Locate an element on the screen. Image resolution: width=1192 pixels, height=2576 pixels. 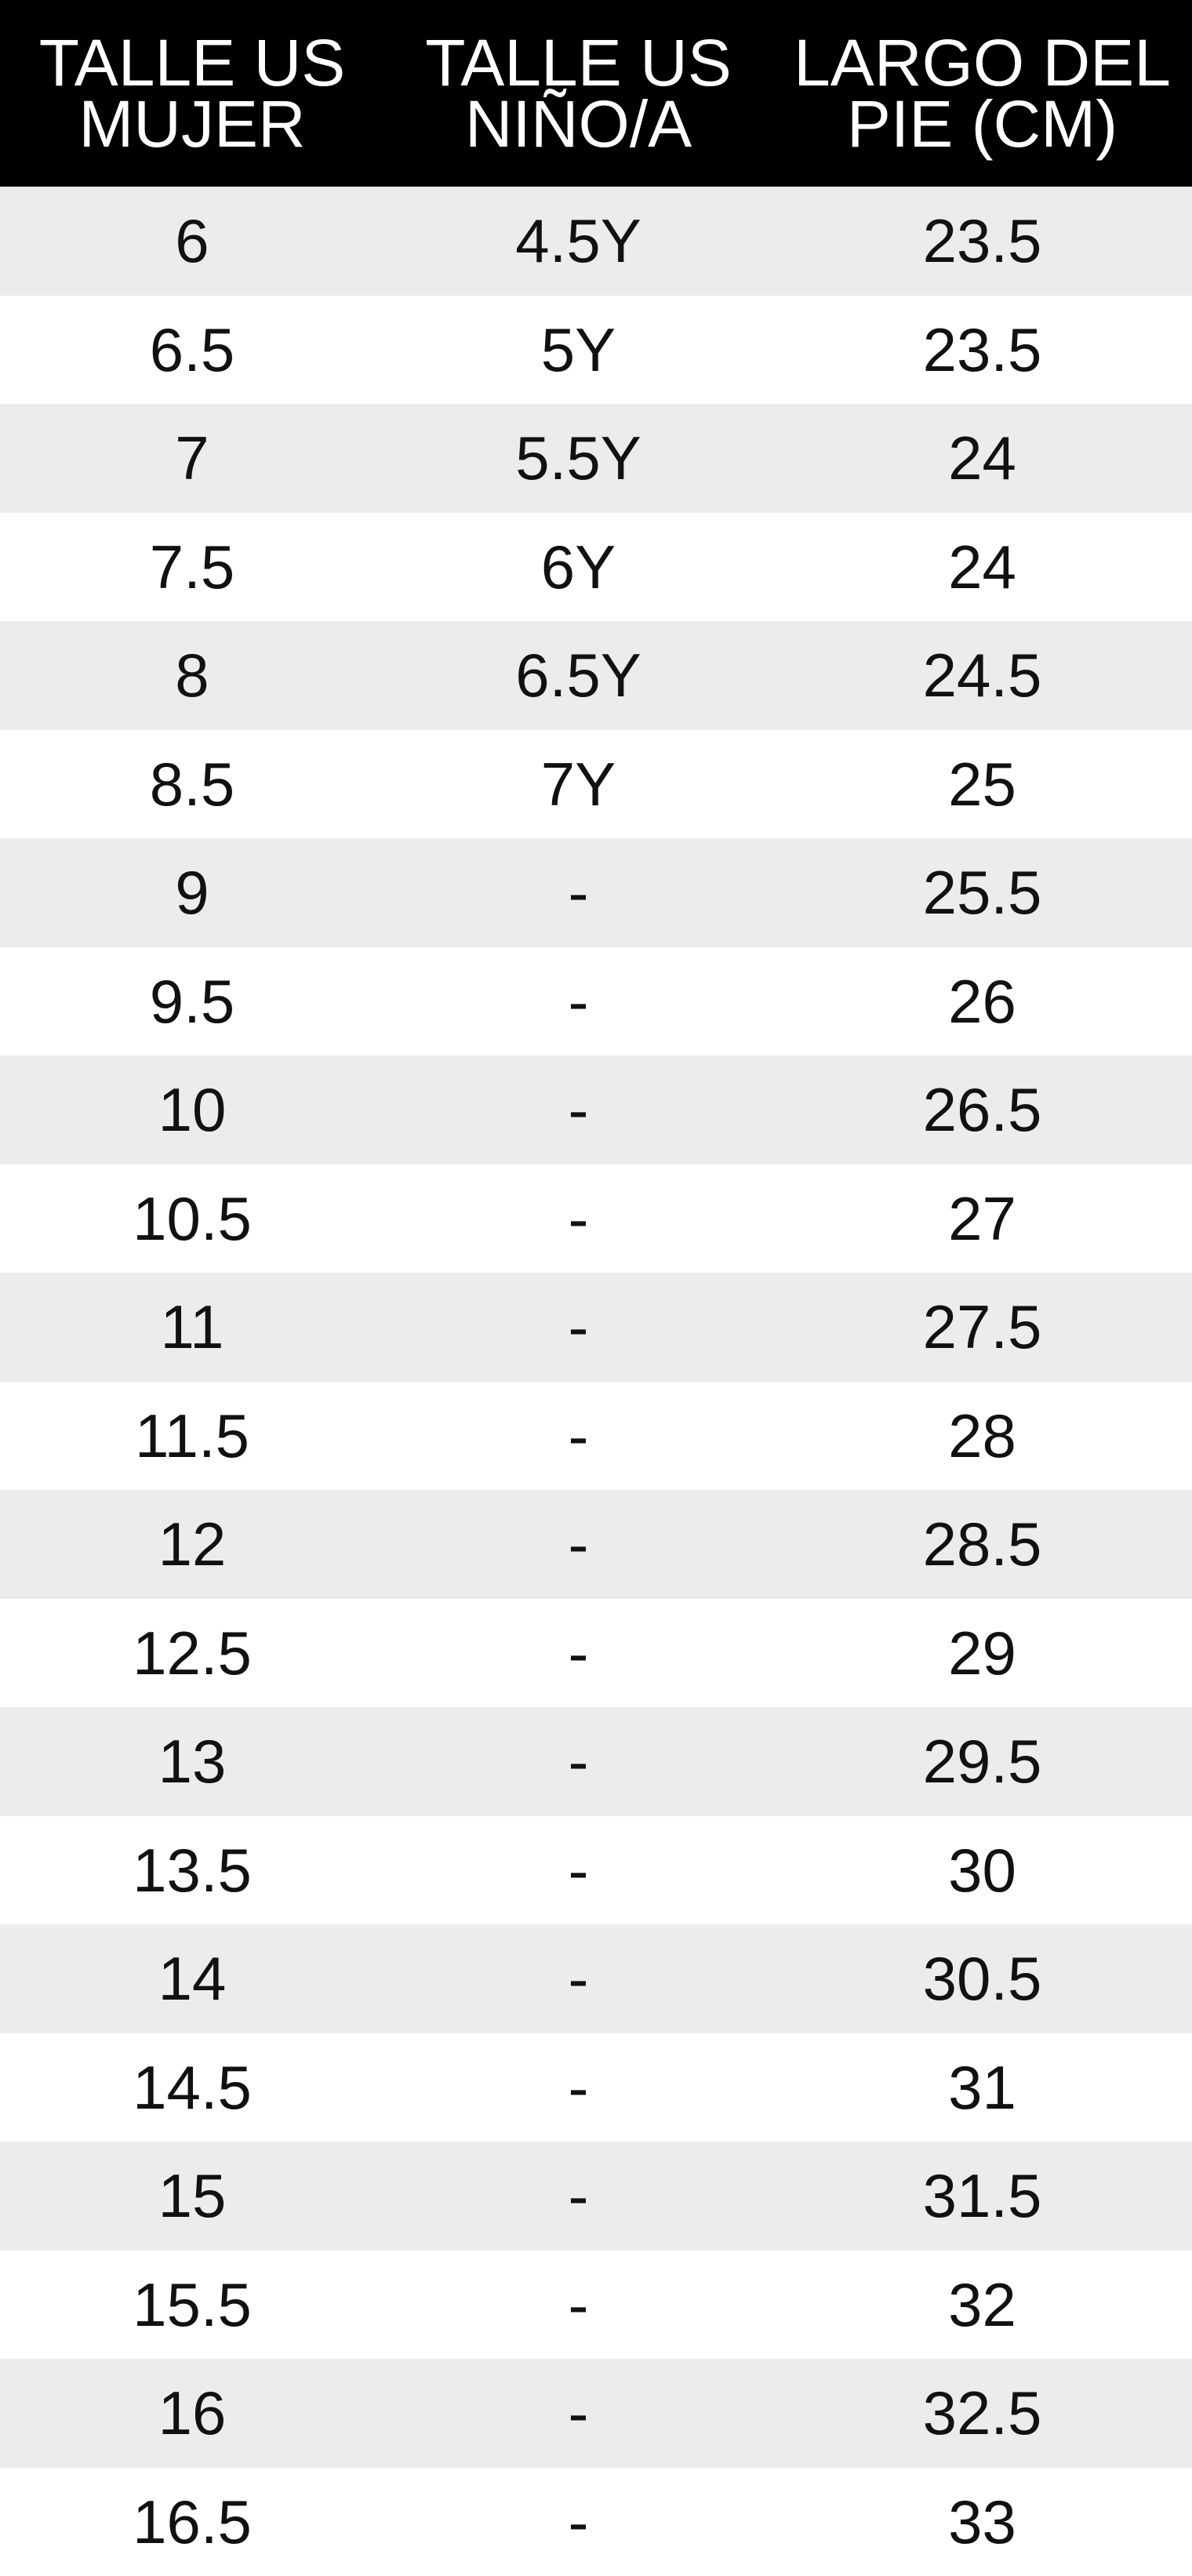
cell-foot-length: 33 is located at coordinates (982, 2521).